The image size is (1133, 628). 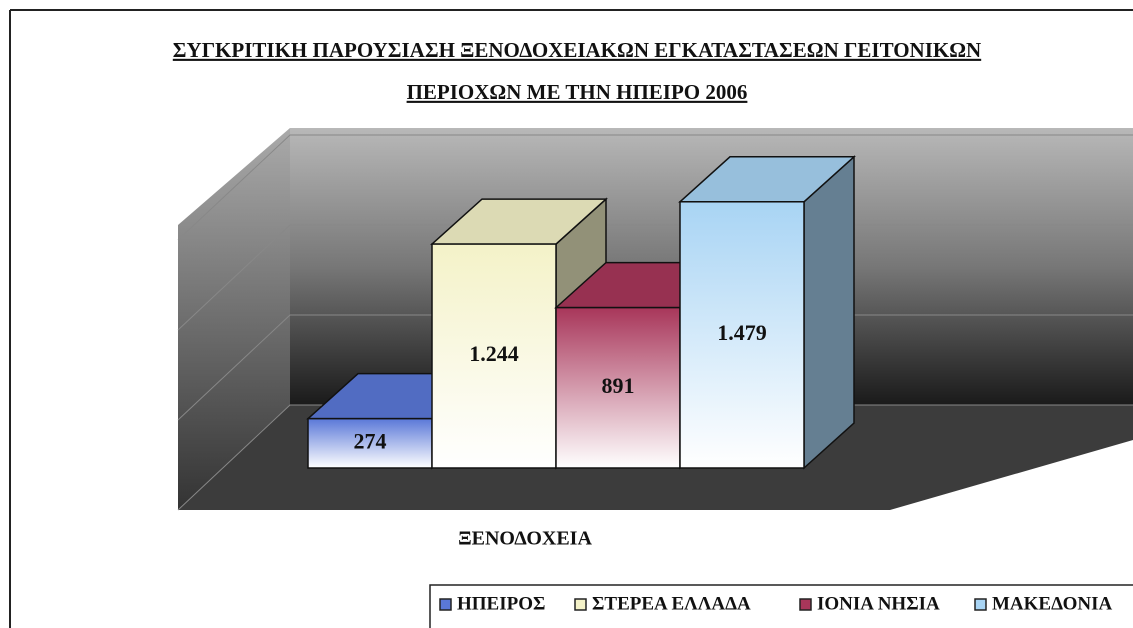 I want to click on legend-label: ΣΤΕΡΕΑ ΕΛΛΑΔΑ, so click(x=671, y=603).